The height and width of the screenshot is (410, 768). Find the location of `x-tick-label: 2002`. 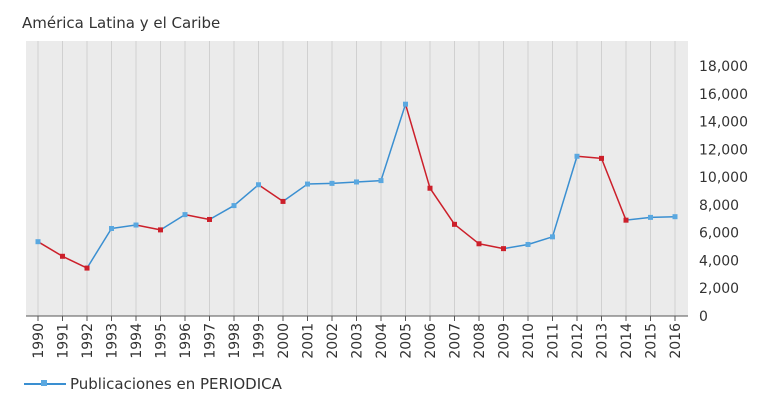

x-tick-label: 2002 is located at coordinates (333, 341).